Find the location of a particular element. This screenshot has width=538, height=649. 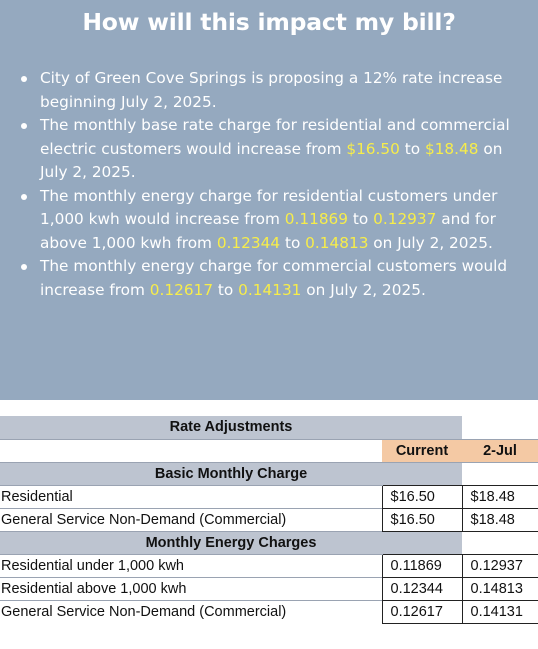

row-label: Residential under 1,000 kwh is located at coordinates (191, 565).